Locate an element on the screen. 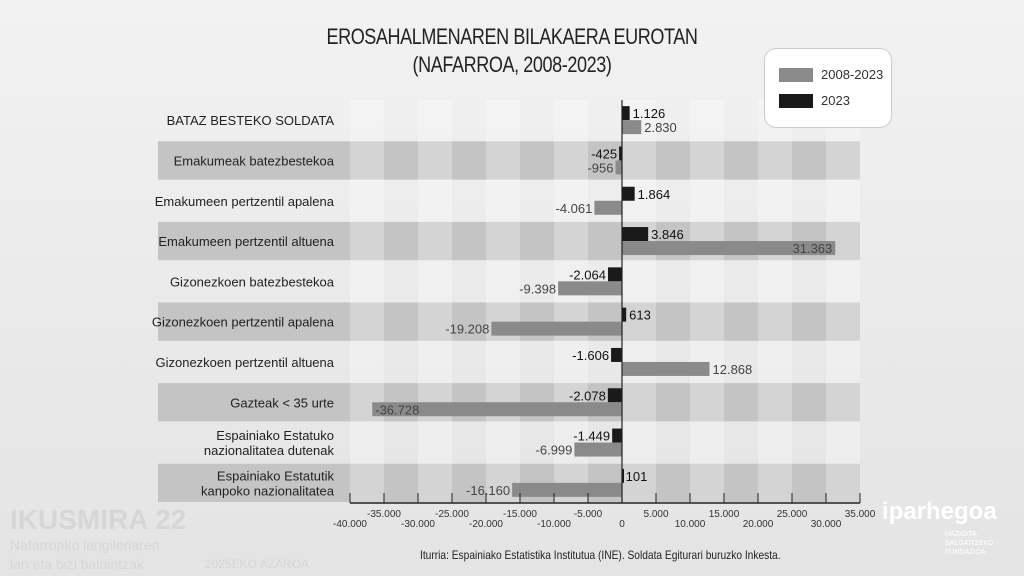  category-label: Espainiako Estatutik is located at coordinates (276, 475).